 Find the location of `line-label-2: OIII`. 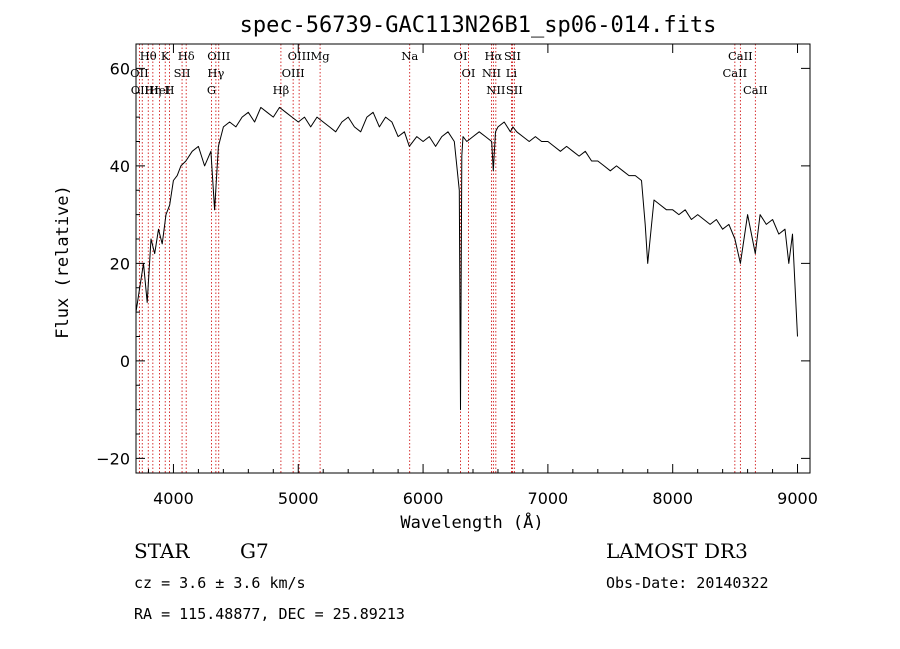

line-label-2: OIII is located at coordinates (142, 90).